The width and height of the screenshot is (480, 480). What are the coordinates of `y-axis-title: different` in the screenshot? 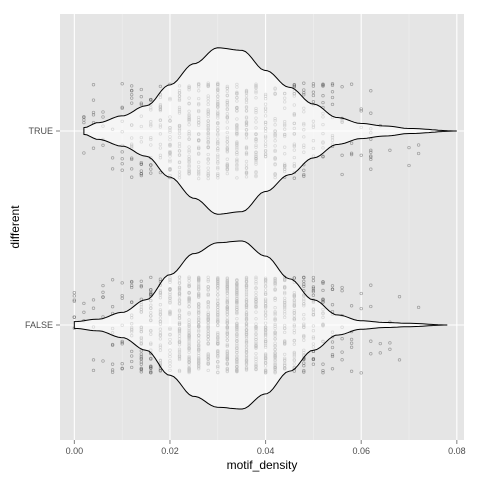 It's located at (15, 227).